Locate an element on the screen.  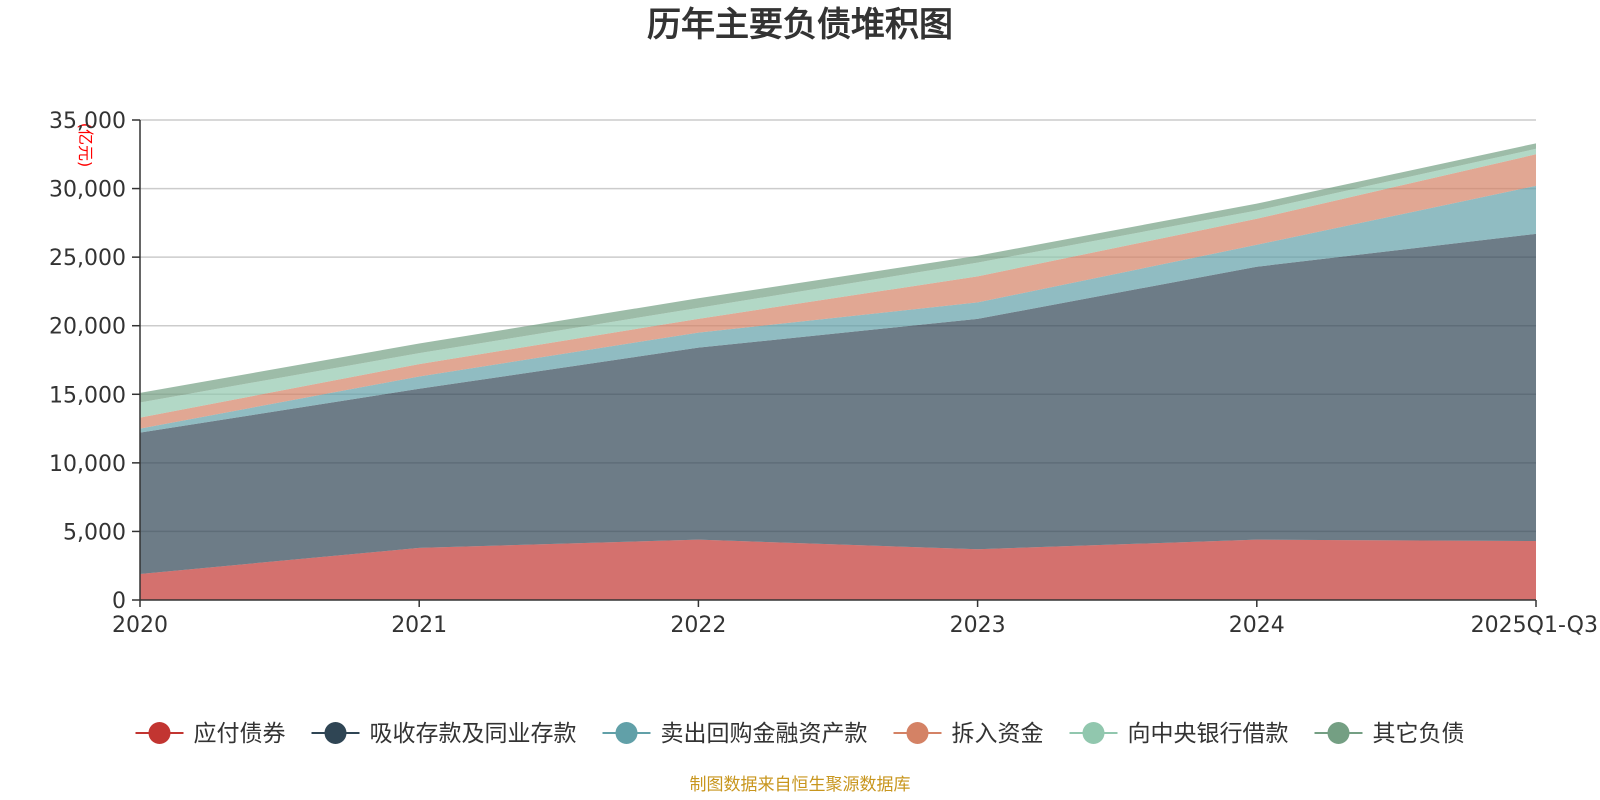
x-tick-label: 2021 is located at coordinates (419, 625).